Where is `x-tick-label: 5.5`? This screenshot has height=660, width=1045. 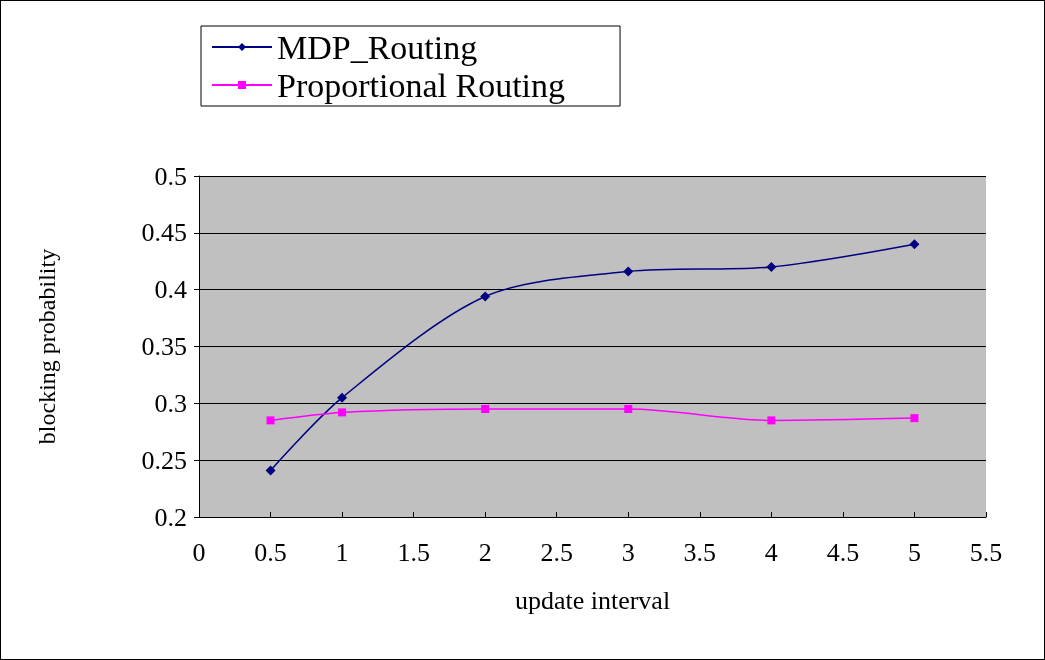 x-tick-label: 5.5 is located at coordinates (986, 552).